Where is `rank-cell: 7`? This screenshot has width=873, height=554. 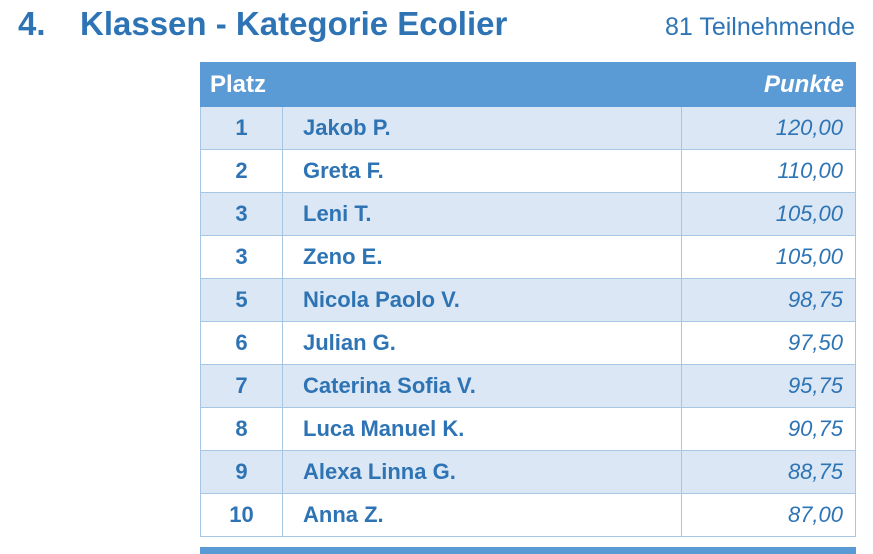 rank-cell: 7 is located at coordinates (242, 386).